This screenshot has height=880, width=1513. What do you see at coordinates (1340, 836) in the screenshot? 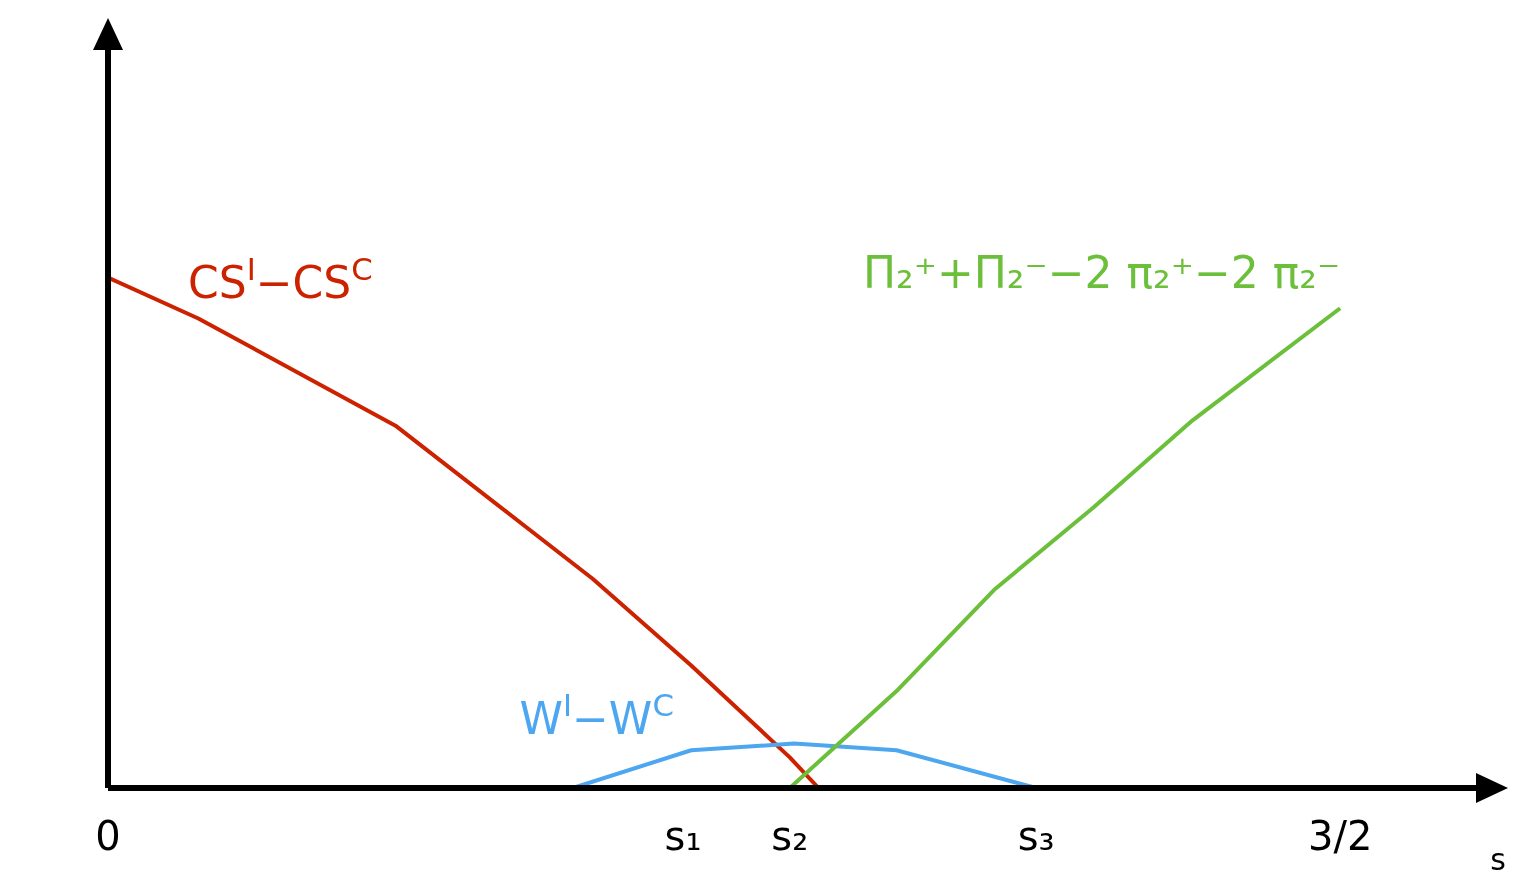
I see `x-tick-label: 3/2` at bounding box center [1340, 836].